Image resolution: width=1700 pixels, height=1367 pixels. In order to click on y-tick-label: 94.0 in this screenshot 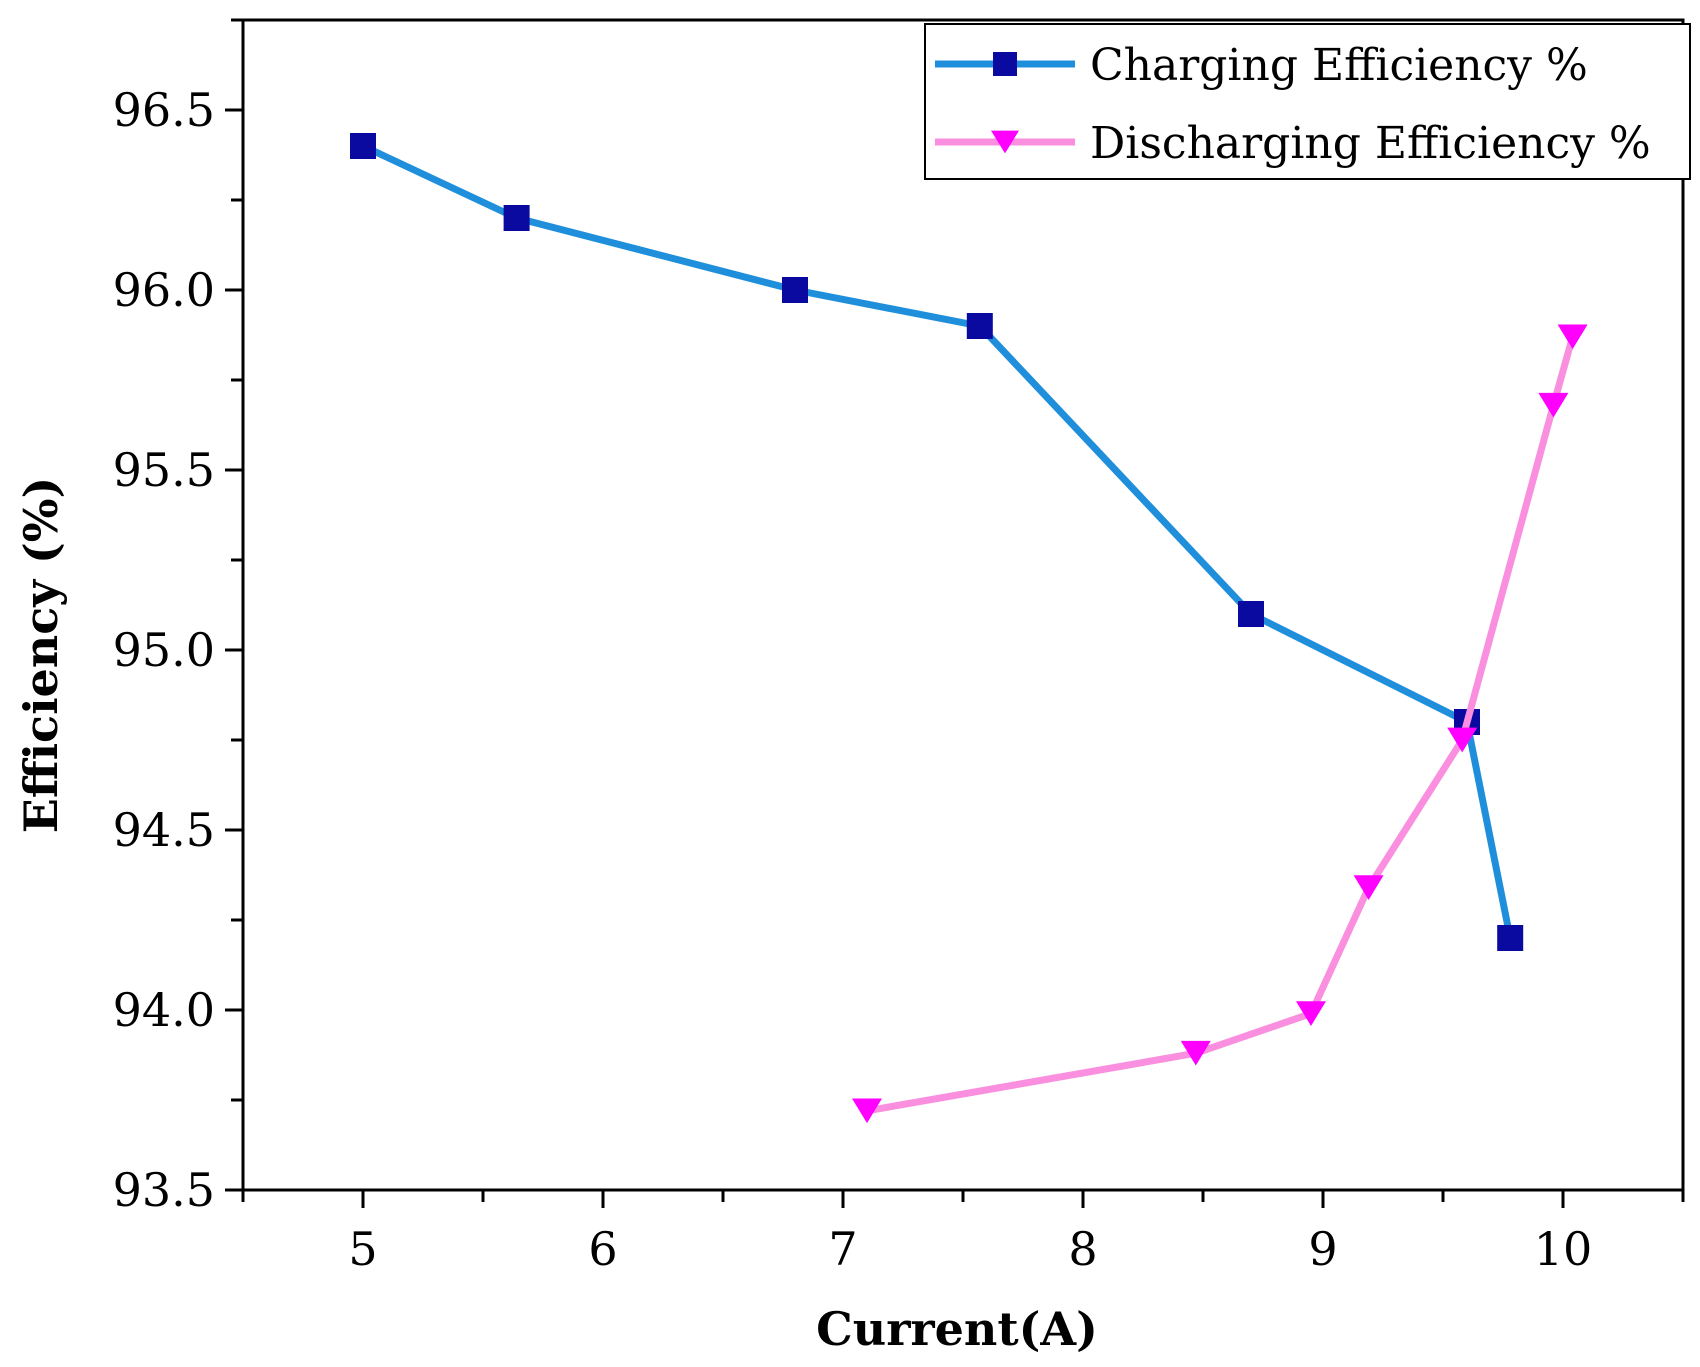, I will do `click(164, 1010)`.